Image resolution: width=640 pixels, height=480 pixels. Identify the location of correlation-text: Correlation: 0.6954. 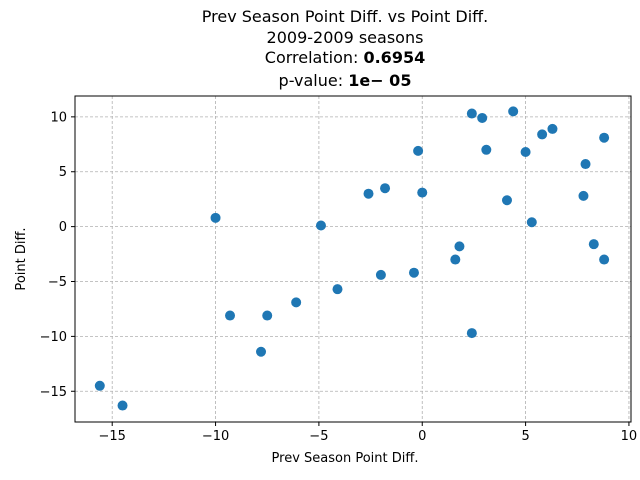
(345, 57).